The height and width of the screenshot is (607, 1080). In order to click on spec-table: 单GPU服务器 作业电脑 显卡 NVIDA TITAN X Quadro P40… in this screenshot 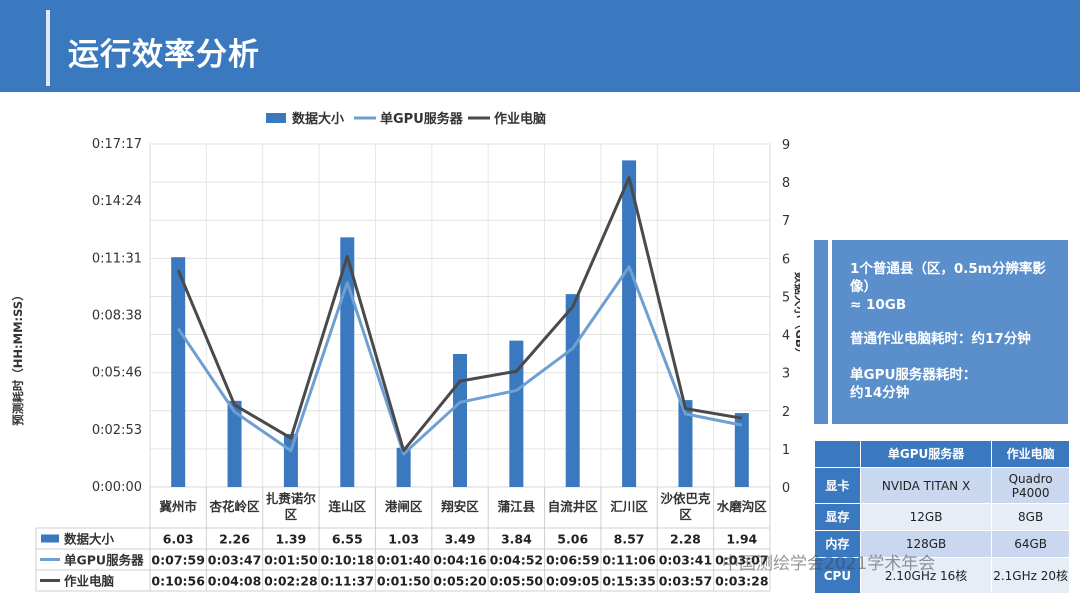, I will do `click(942, 517)`.